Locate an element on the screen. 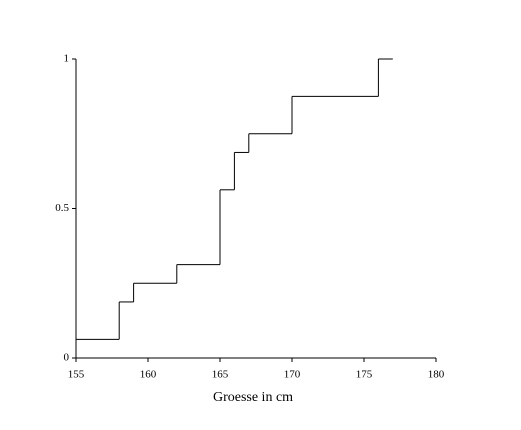 This screenshot has height=430, width=521. x-tick-label: 170 is located at coordinates (292, 375).